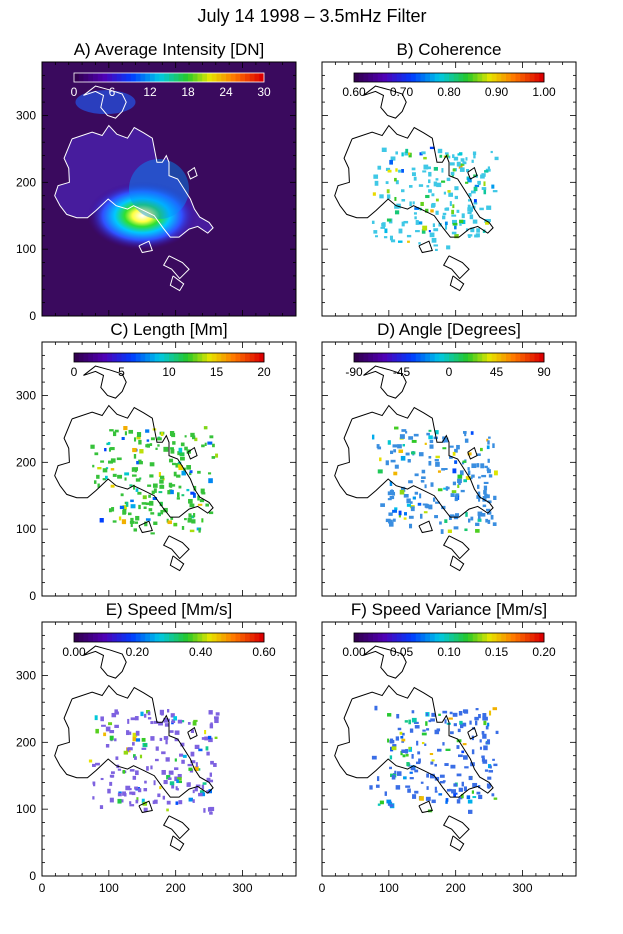 The height and width of the screenshot is (934, 623). What do you see at coordinates (138, 652) in the screenshot?
I see `colorbar-tick-label: 0.20` at bounding box center [138, 652].